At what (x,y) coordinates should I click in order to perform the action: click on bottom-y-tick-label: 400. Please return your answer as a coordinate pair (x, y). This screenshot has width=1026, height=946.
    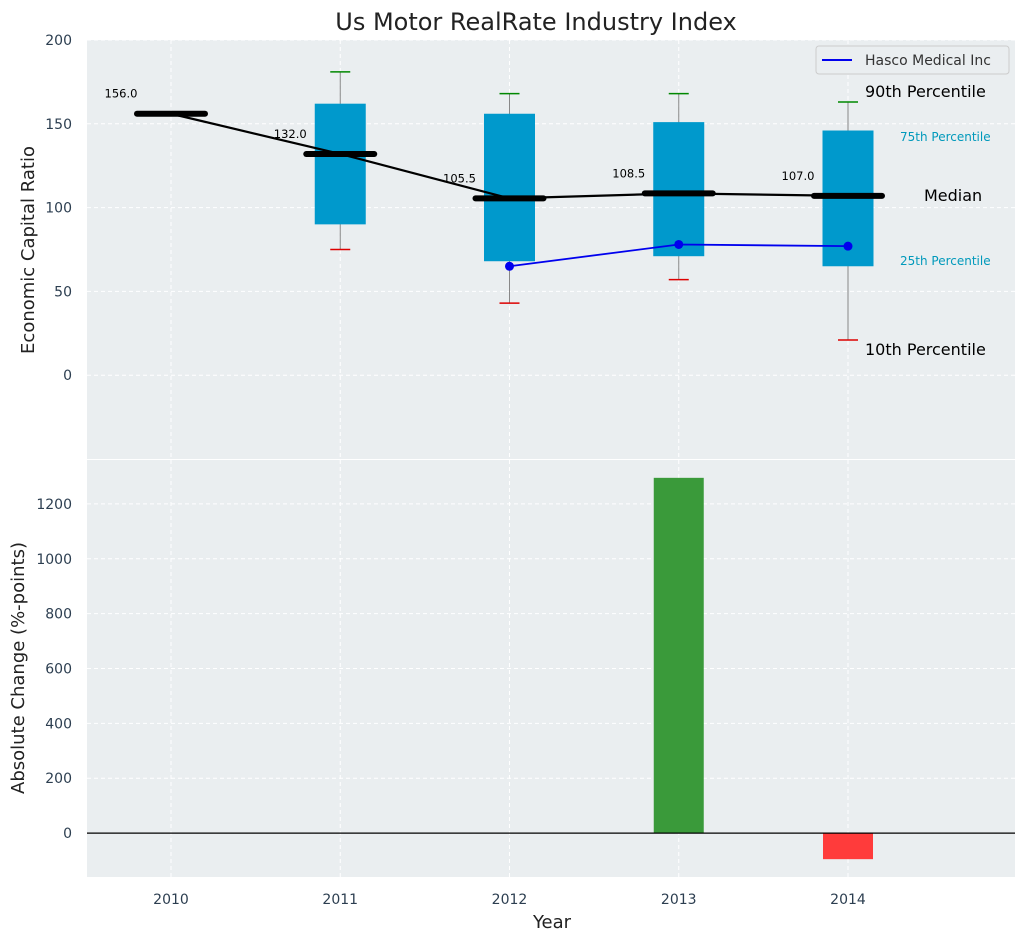
    Looking at the image, I should click on (58, 724).